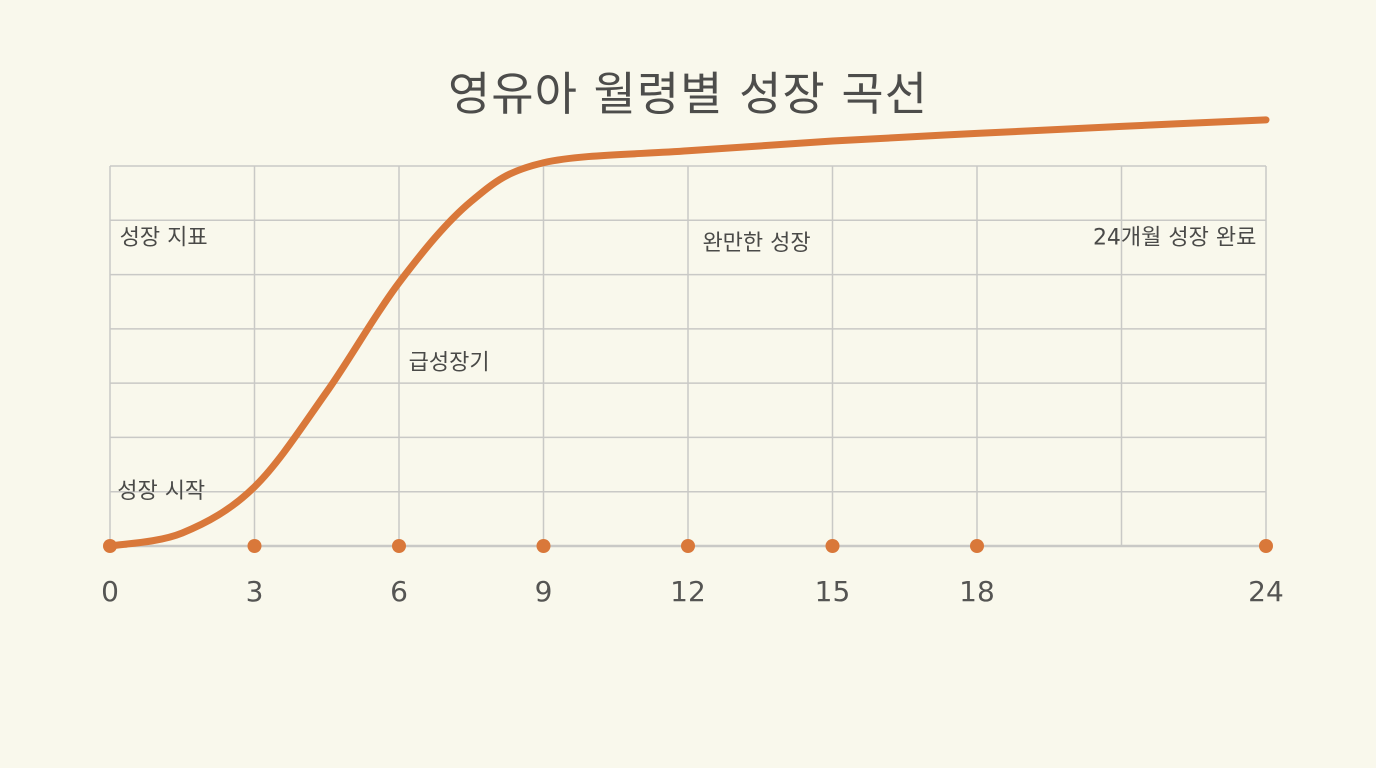 The image size is (1376, 768). What do you see at coordinates (1174, 238) in the screenshot?
I see `chart-annotation: 24개월 성장 완료` at bounding box center [1174, 238].